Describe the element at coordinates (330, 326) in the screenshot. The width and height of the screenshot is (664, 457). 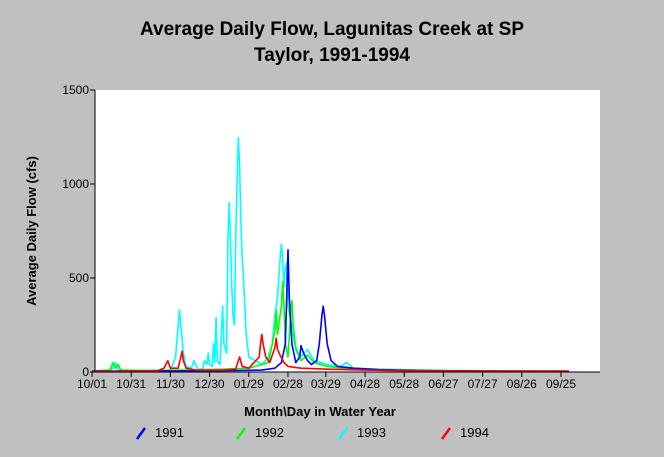
I see `series-line-1992` at that location.